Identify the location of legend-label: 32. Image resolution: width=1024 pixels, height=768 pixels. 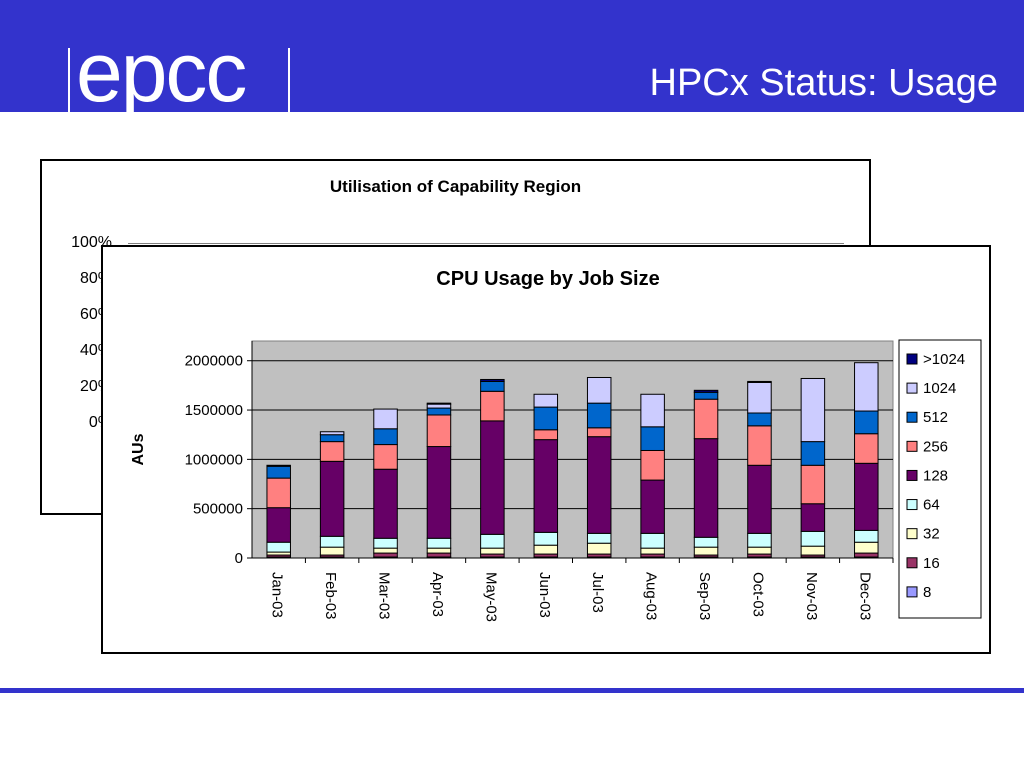
(931, 534).